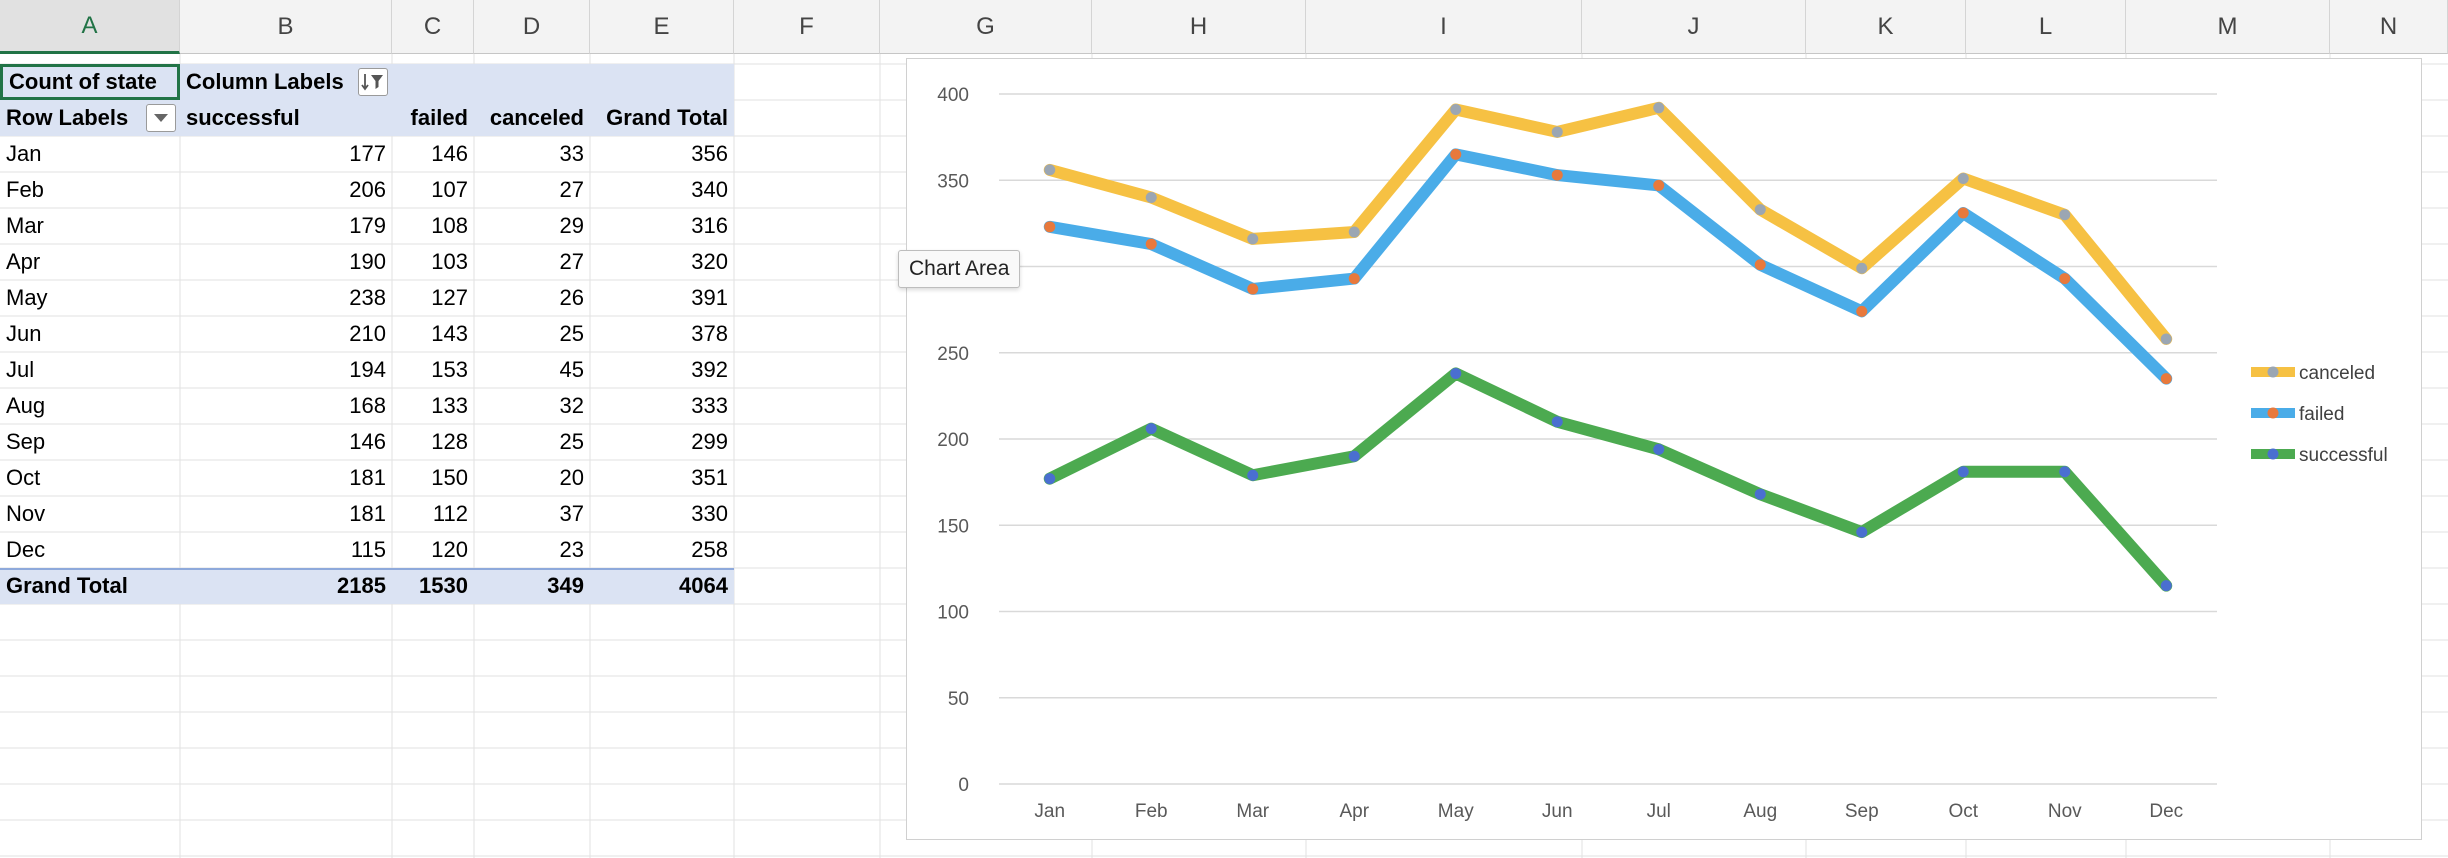 This screenshot has height=858, width=2448. I want to click on pivot-value-cell: 238, so click(367, 297).